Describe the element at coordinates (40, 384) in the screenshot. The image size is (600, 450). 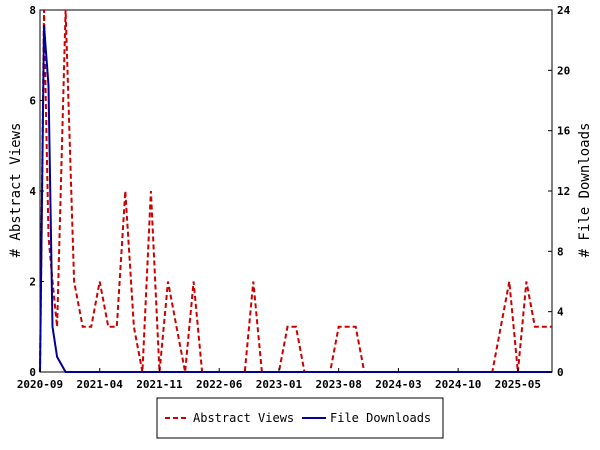
I see `x-tick-label: 2020-09` at that location.